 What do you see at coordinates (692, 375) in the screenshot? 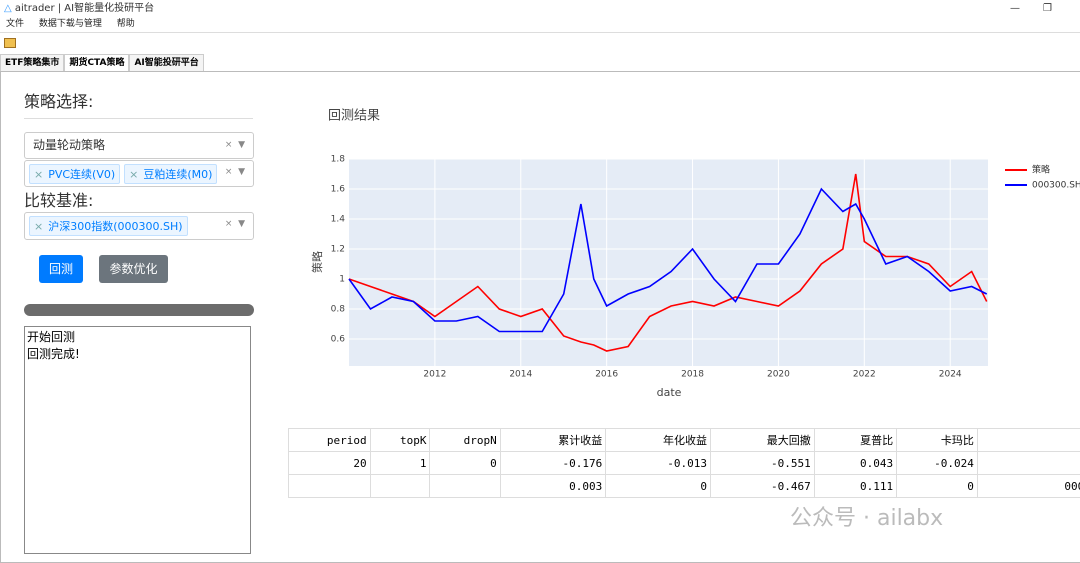
I see `x-tick-label: 2018` at bounding box center [692, 375].